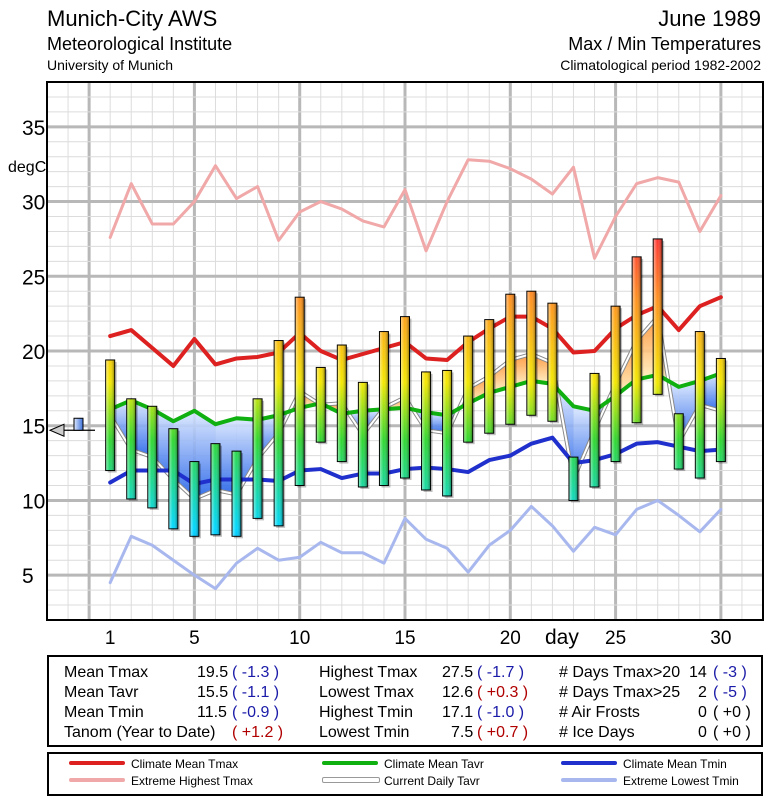  I want to click on stat-label: # Ice Days, so click(597, 732).